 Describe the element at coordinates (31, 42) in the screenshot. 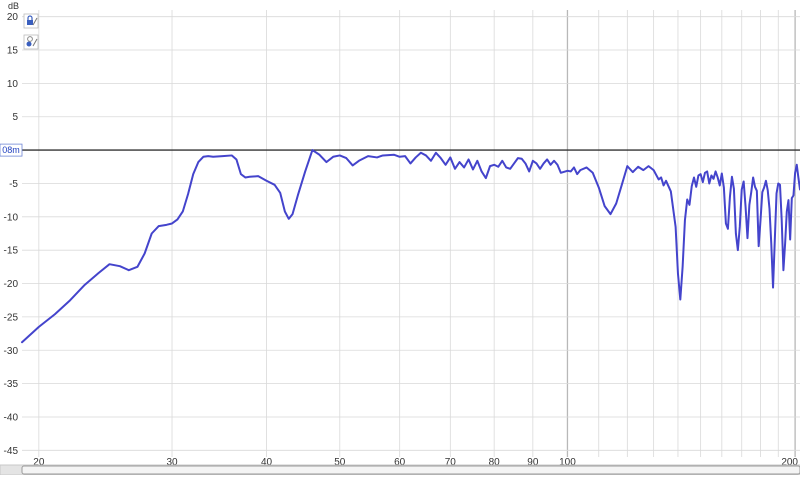

I see `pin-icon` at that location.